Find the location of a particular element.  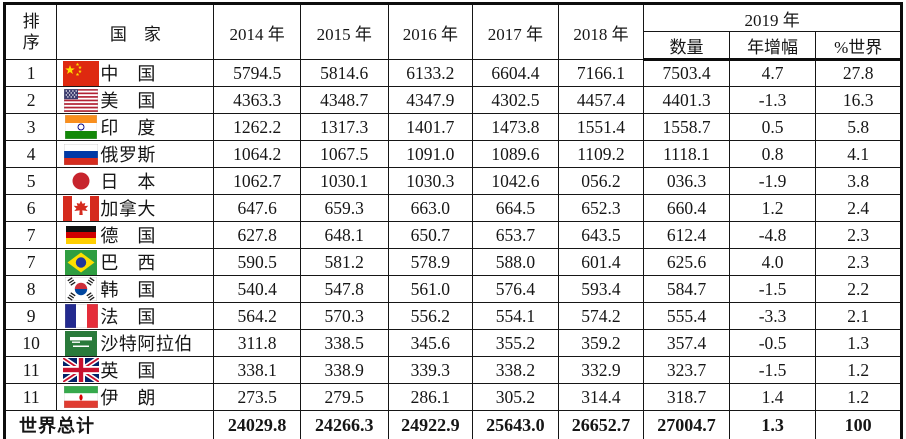

rank-cell: 5 is located at coordinates (30, 181).